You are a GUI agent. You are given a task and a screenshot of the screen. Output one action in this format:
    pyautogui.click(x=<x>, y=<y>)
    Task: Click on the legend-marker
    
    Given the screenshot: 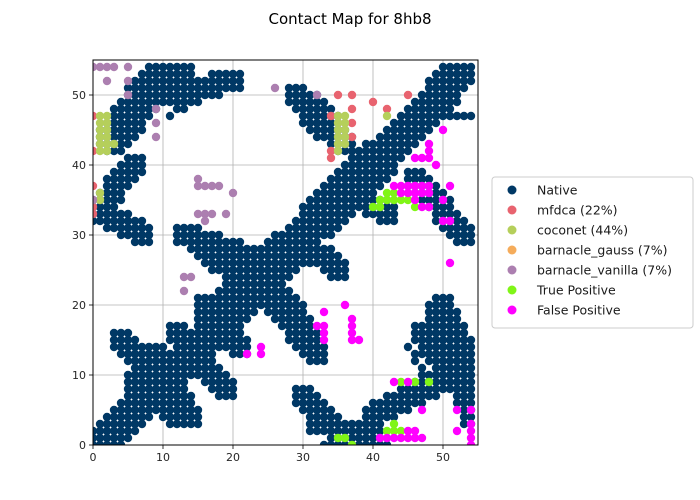 What is the action you would take?
    pyautogui.click(x=512, y=210)
    